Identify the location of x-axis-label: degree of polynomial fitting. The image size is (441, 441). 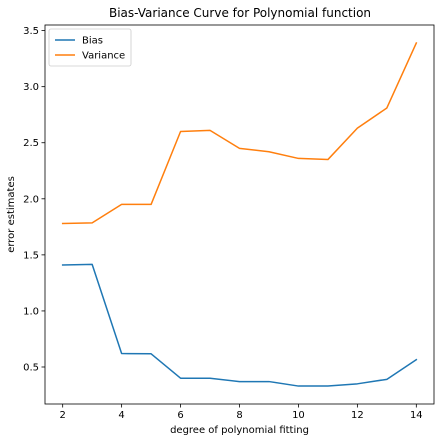
(239, 430).